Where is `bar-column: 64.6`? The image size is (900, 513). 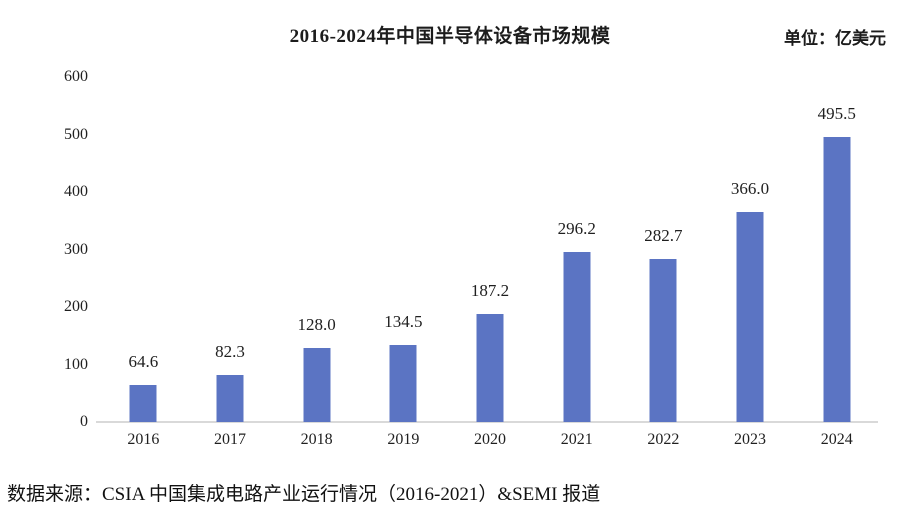
bar-column: 64.6 is located at coordinates (143, 249).